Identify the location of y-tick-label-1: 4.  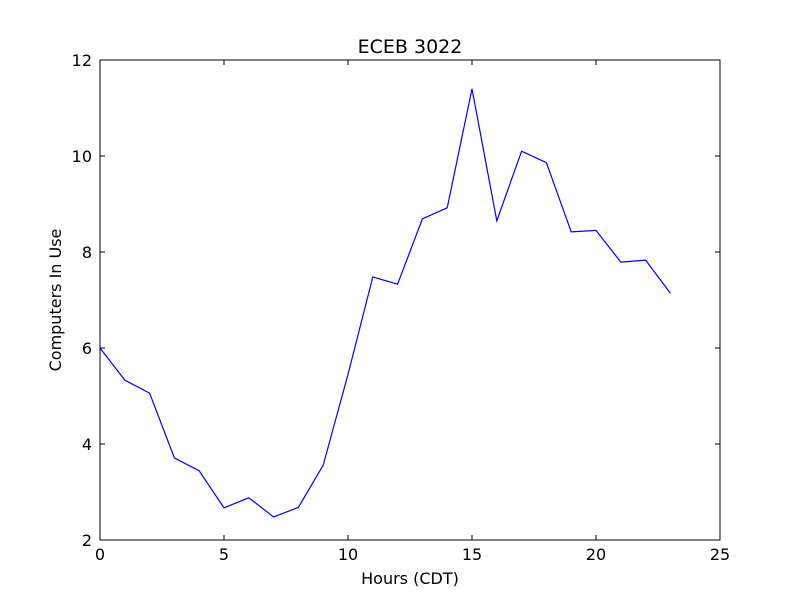
(87, 444).